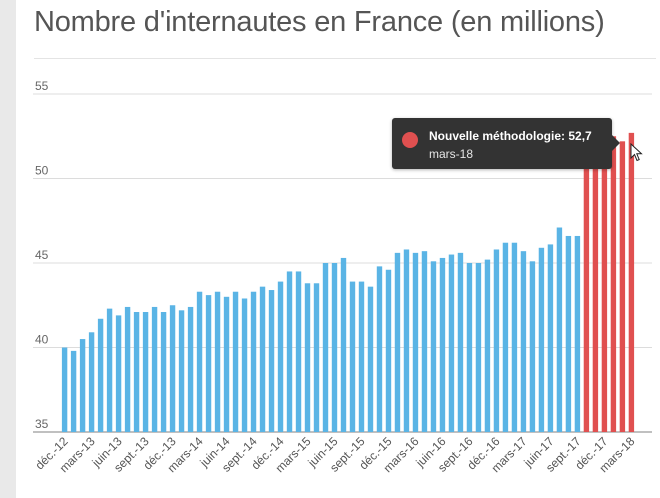 The width and height of the screenshot is (660, 498). Describe the element at coordinates (636, 152) in the screenshot. I see `mouse-pointer-icon` at that location.